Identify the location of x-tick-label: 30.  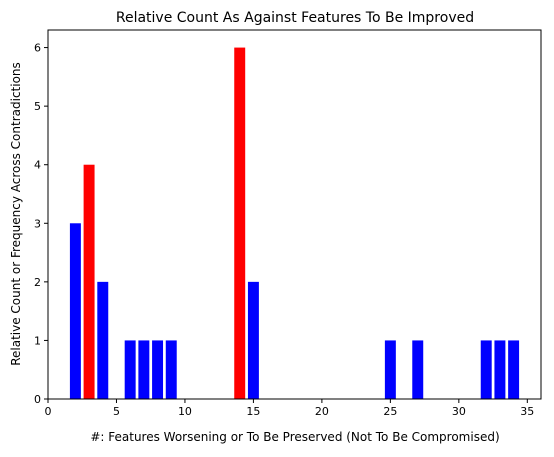
(459, 411).